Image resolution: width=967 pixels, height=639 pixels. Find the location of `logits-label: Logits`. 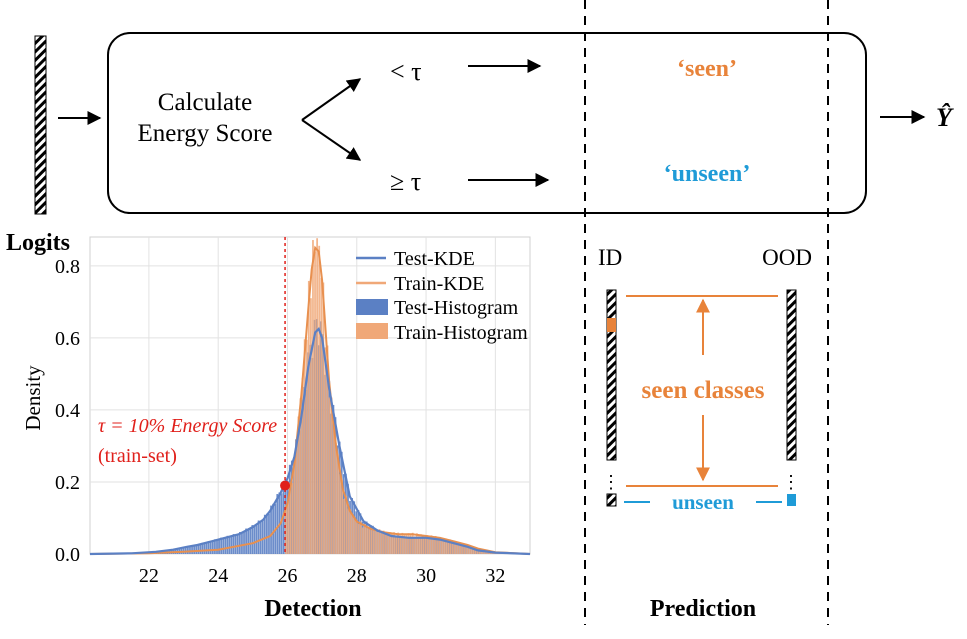

logits-label: Logits is located at coordinates (38, 243).